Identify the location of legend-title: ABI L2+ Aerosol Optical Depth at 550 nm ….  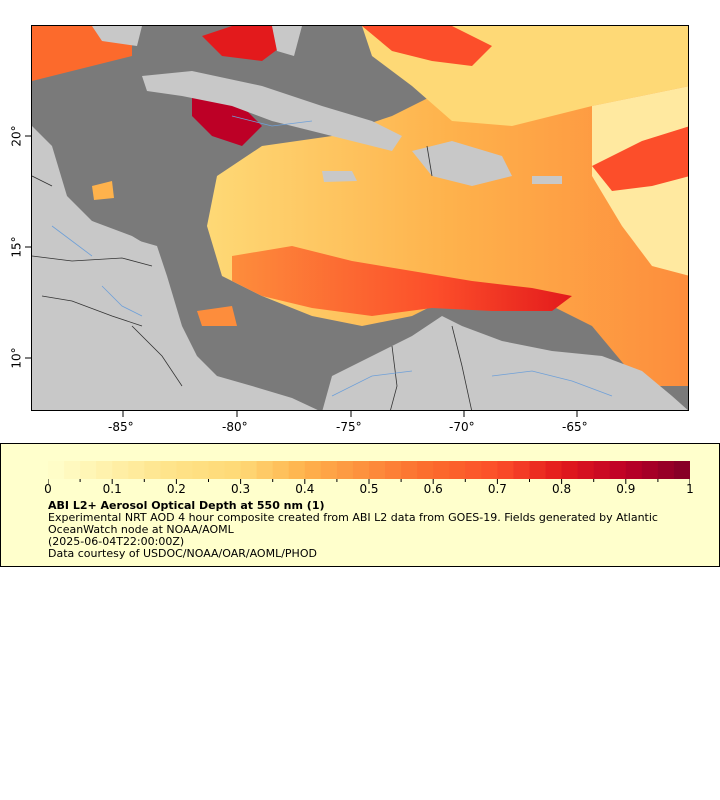
(186, 505).